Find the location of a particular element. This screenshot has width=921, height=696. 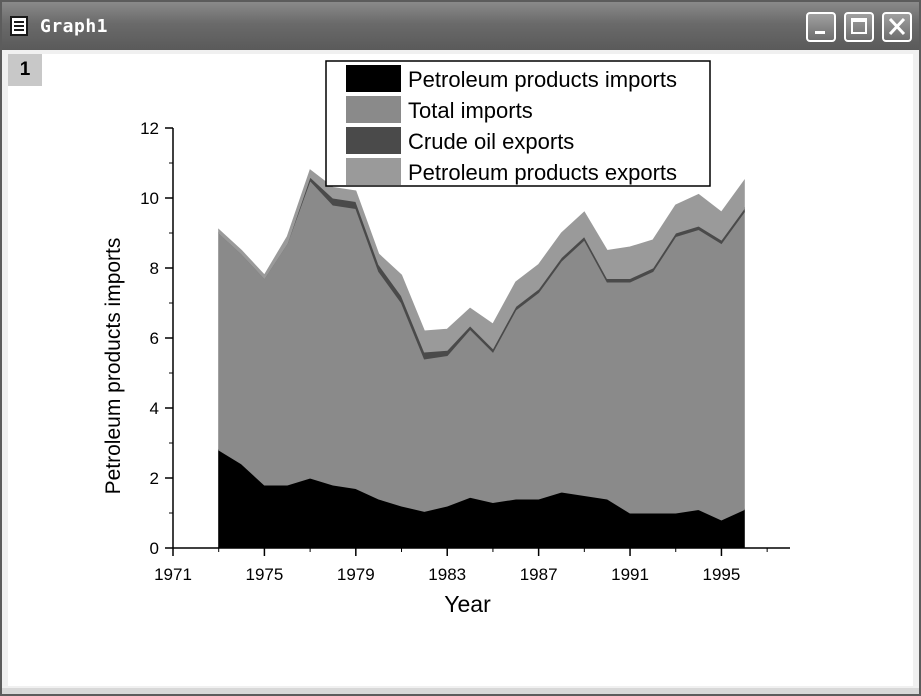

title-bar: Graph1 is located at coordinates (460, 26).